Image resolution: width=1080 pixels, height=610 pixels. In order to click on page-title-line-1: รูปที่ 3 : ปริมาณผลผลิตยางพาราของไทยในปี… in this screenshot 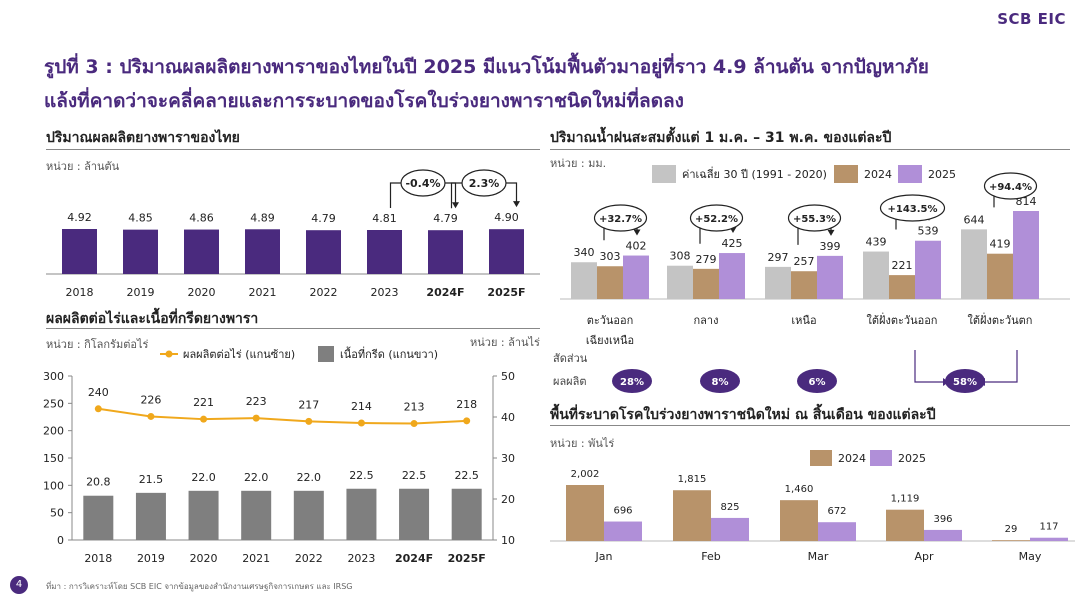, I will do `click(486, 67)`.